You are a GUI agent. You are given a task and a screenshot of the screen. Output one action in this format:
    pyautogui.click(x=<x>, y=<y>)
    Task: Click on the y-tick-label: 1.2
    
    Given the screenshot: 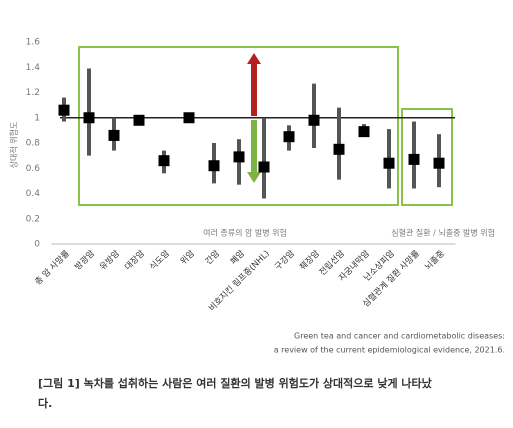 What is the action you would take?
    pyautogui.click(x=33, y=93)
    